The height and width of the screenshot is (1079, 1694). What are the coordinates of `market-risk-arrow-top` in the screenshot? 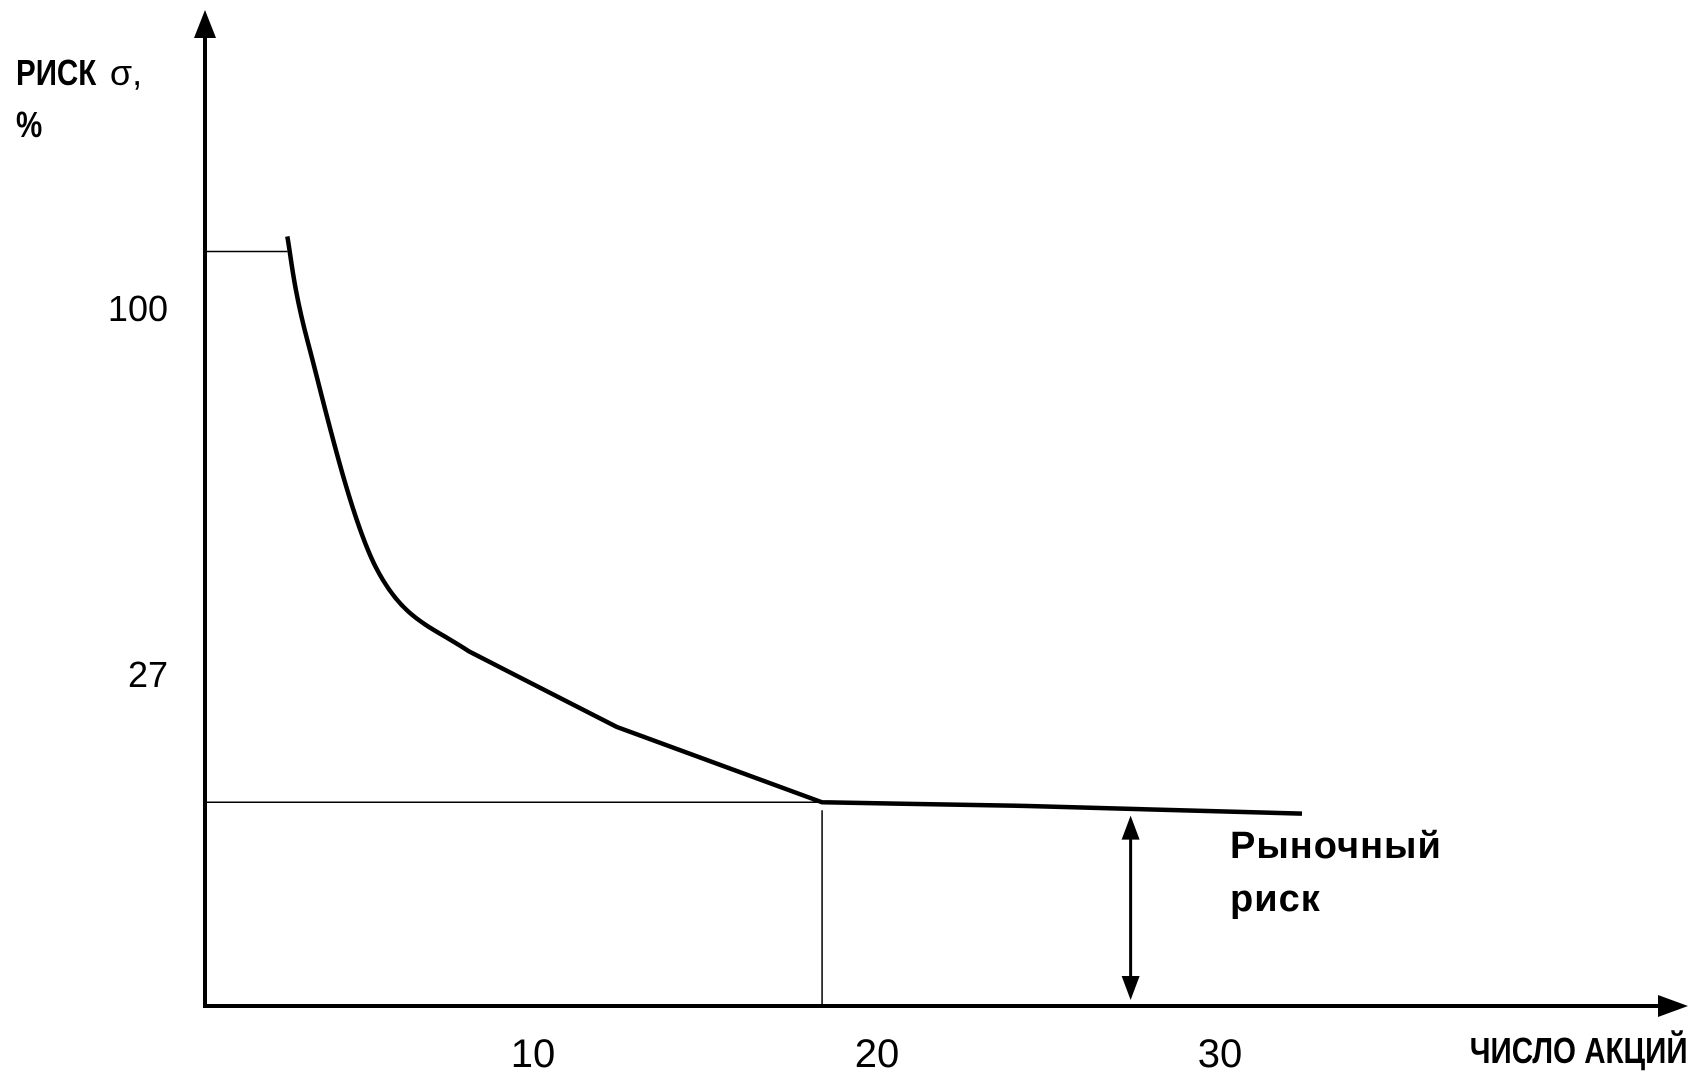 It's located at (1130, 827).